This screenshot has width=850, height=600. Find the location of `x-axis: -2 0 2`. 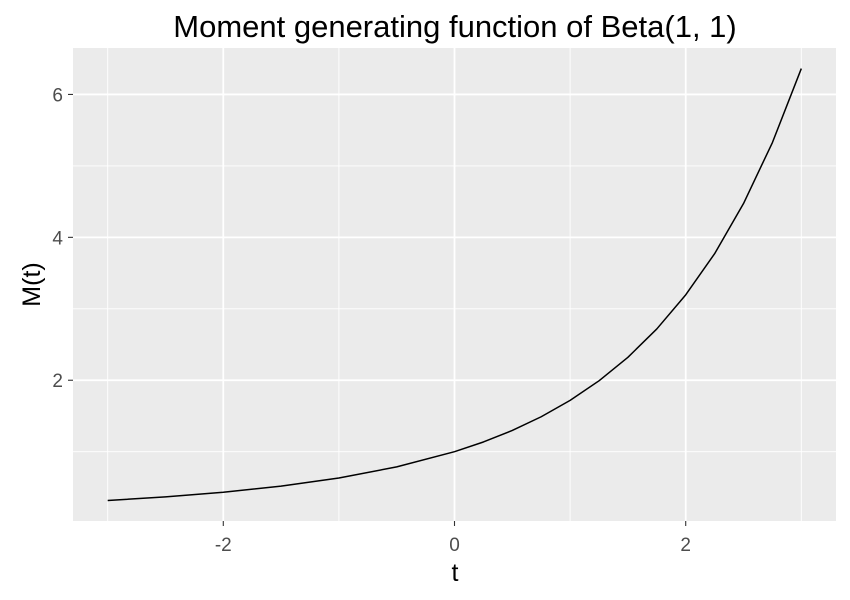

x-axis: -2 0 2 is located at coordinates (453, 538).